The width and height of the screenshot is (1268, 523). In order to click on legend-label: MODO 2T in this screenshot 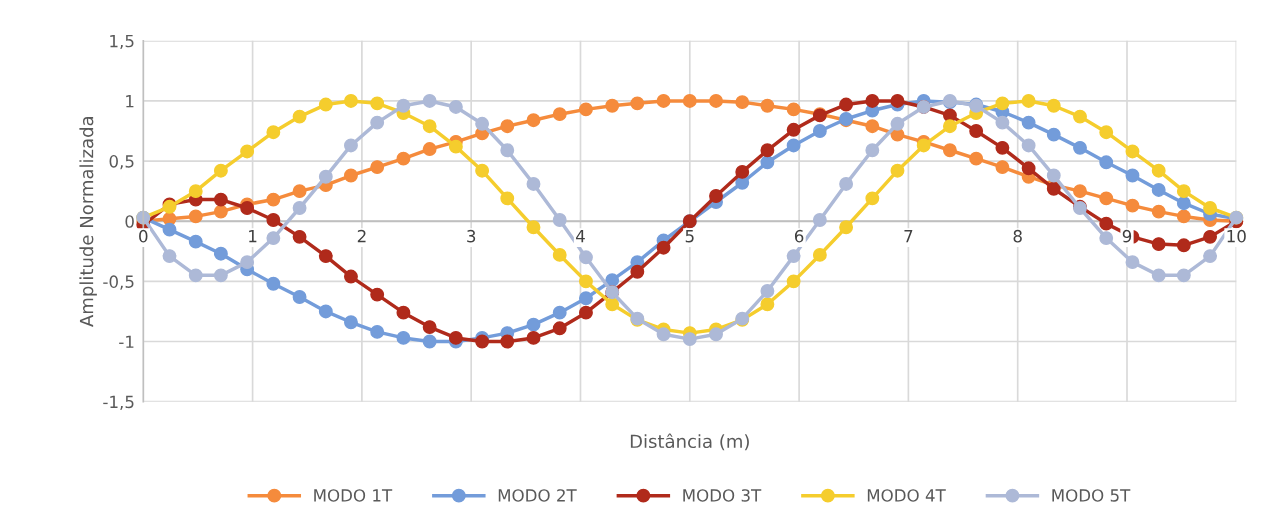, I will do `click(537, 495)`.